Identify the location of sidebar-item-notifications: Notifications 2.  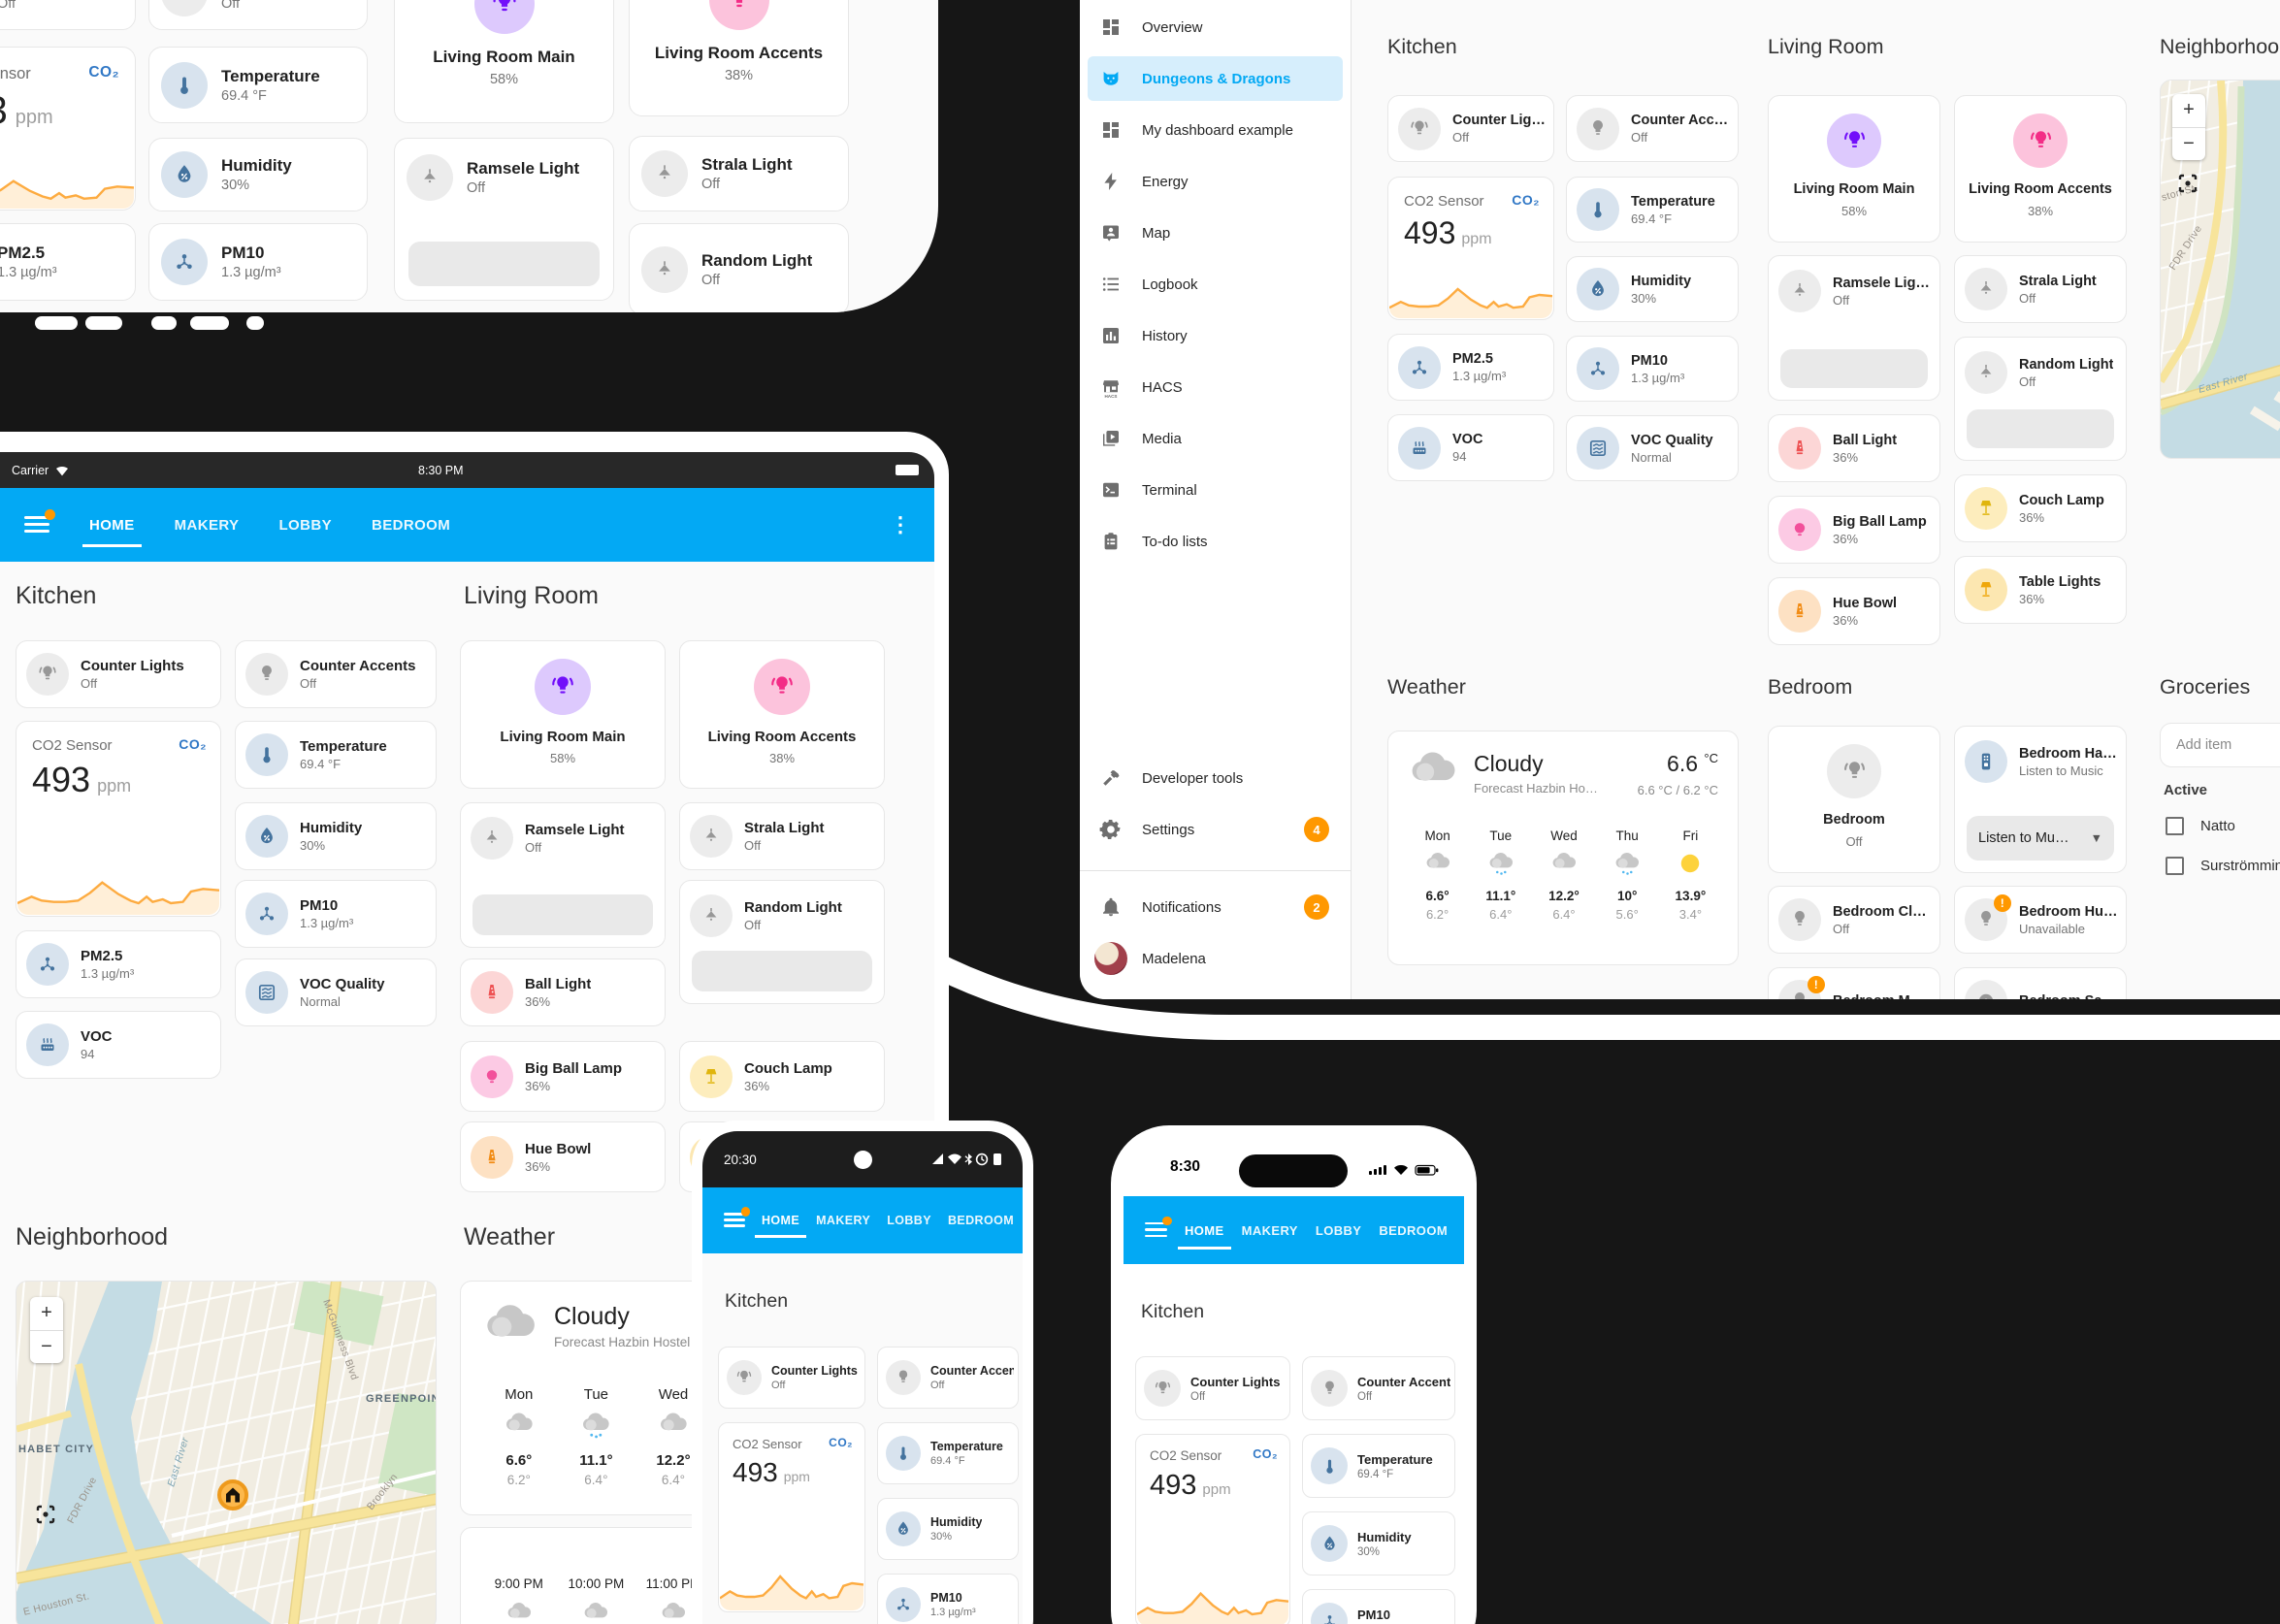
(1215, 907).